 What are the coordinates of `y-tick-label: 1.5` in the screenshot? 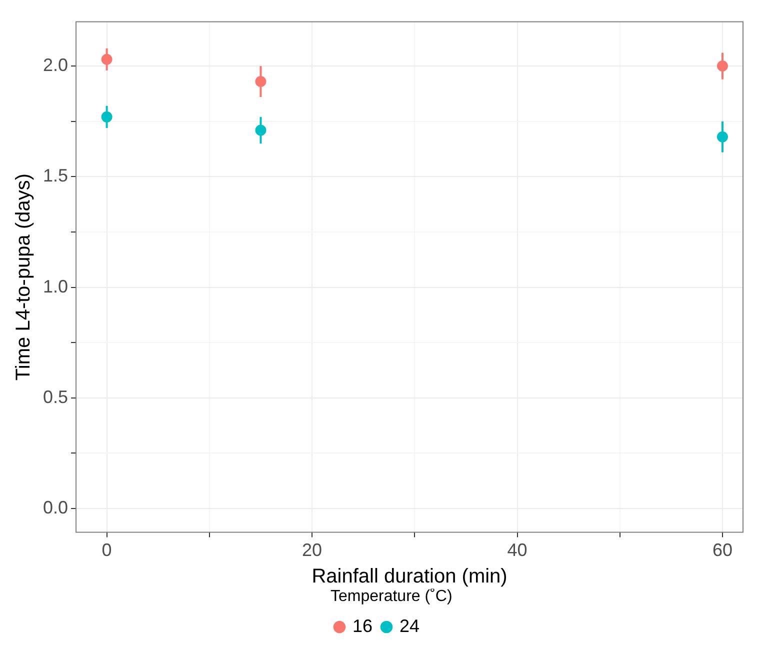 It's located at (55, 176).